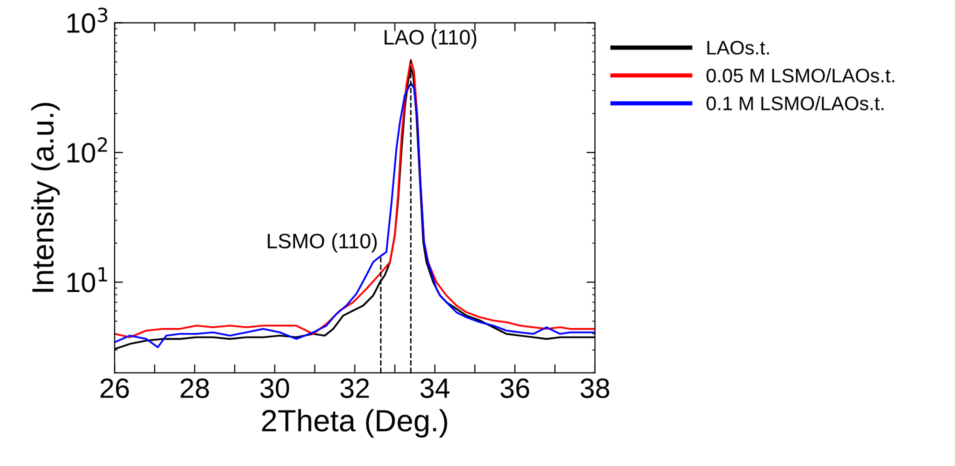 Image resolution: width=955 pixels, height=466 pixels. I want to click on x-tick-label: 38, so click(595, 388).